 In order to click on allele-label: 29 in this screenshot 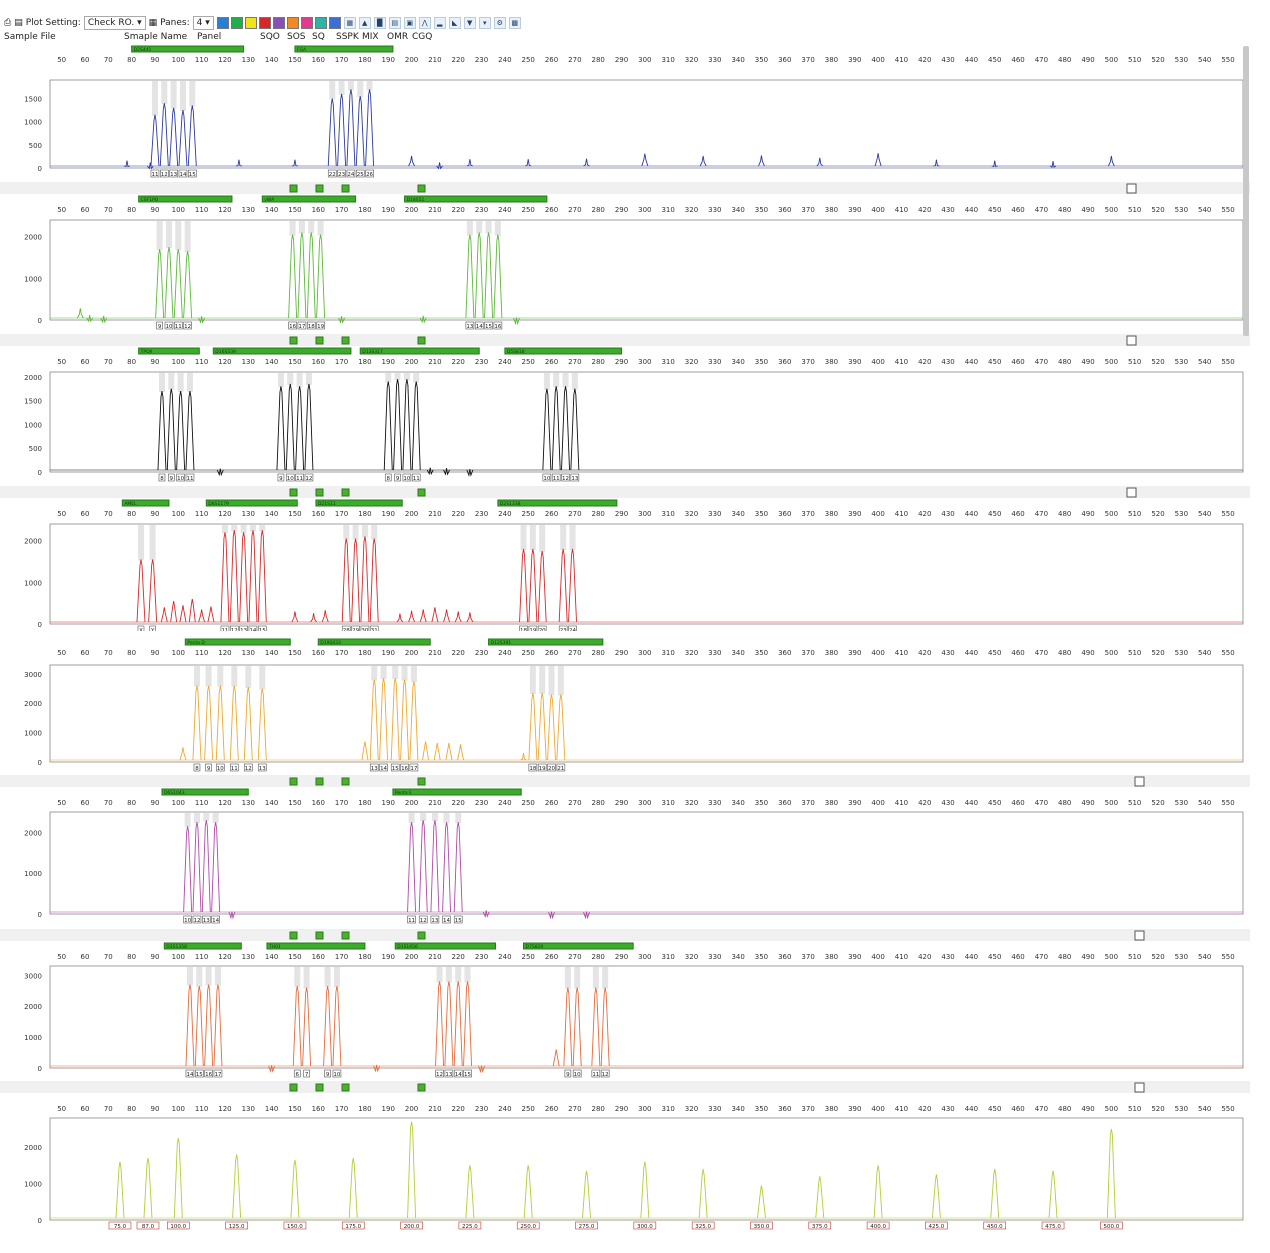, I will do `click(355, 628)`.